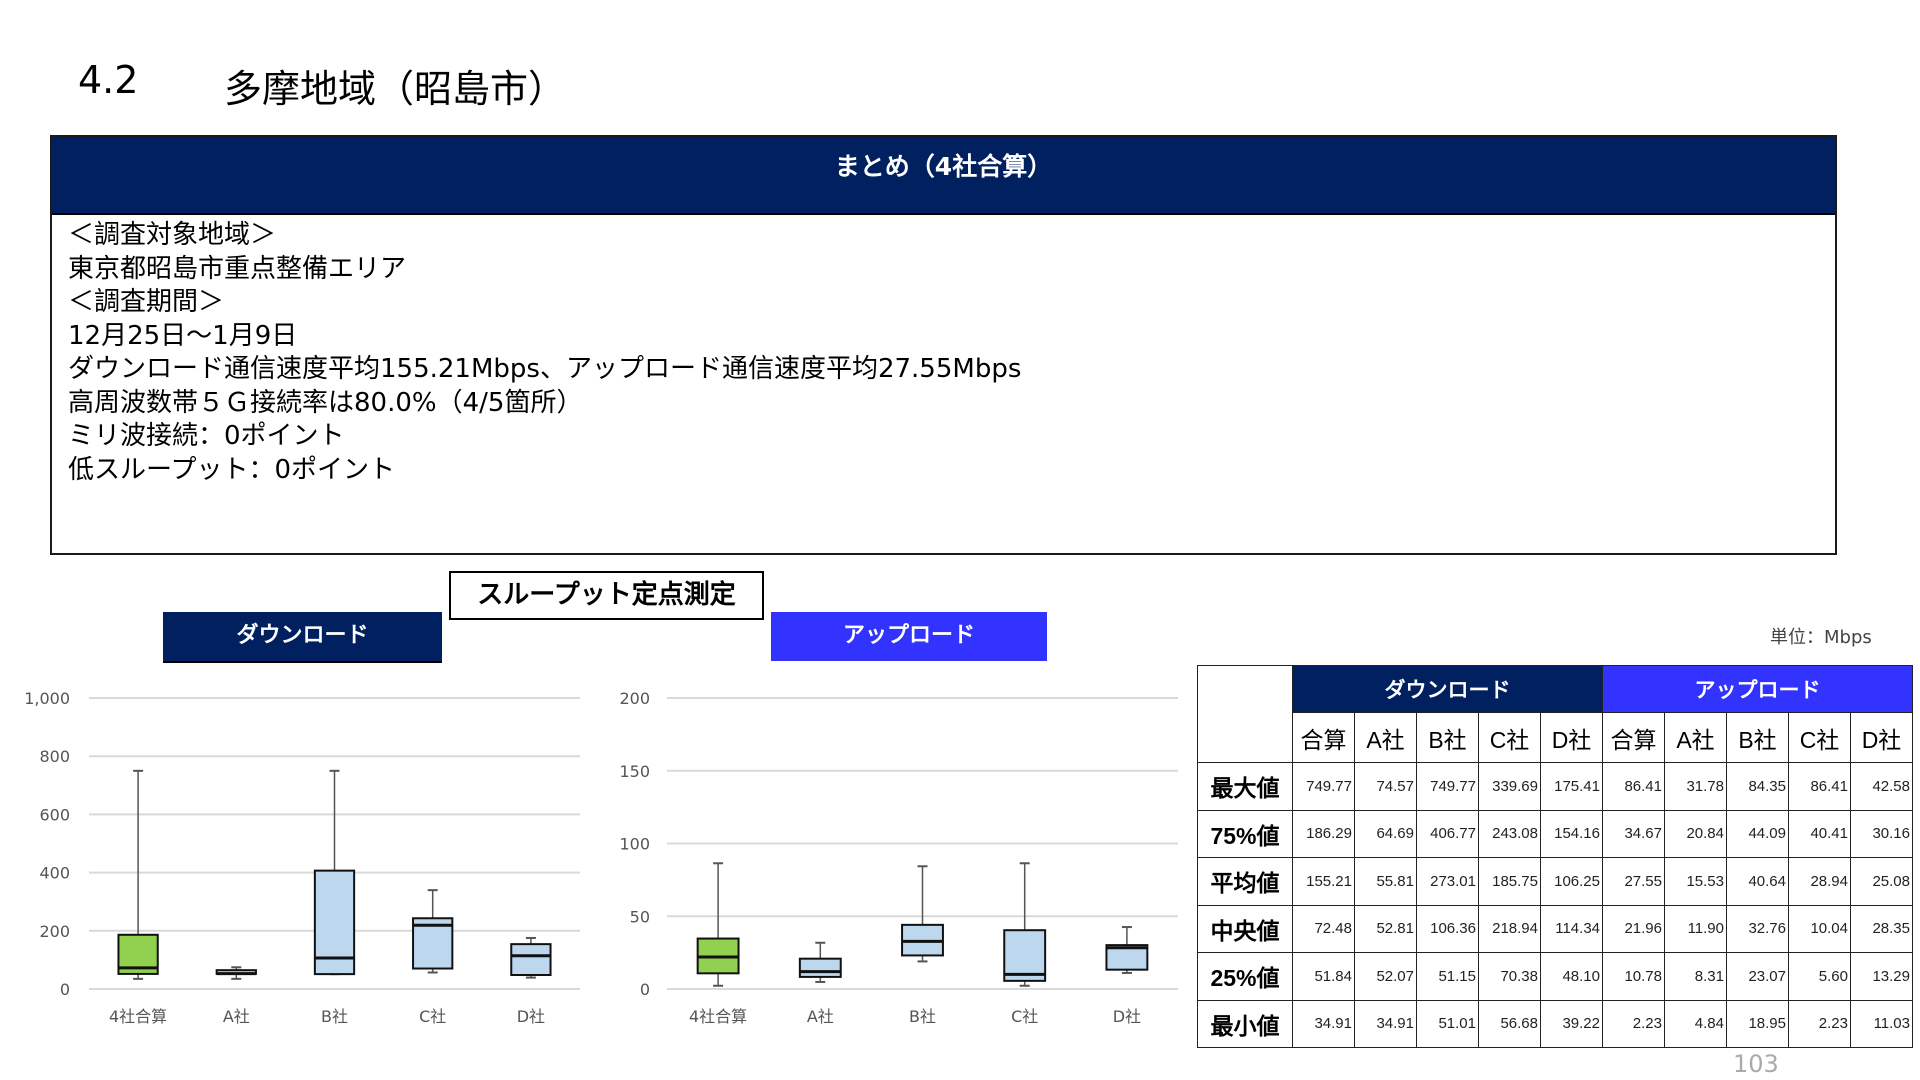 The image size is (1920, 1080). I want to click on table-cell: 5.60, so click(1819, 976).